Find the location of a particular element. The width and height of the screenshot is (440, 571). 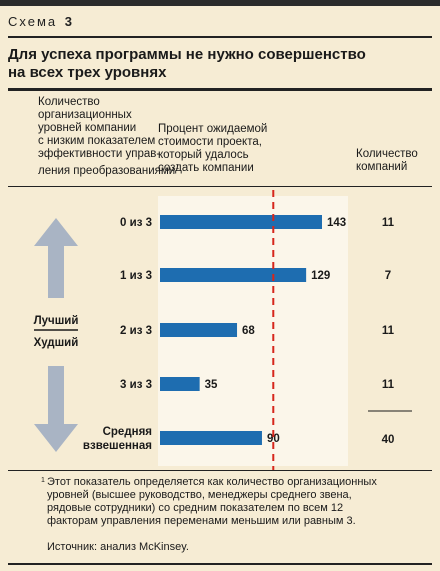

worse-label: Худший is located at coordinates (56, 343).